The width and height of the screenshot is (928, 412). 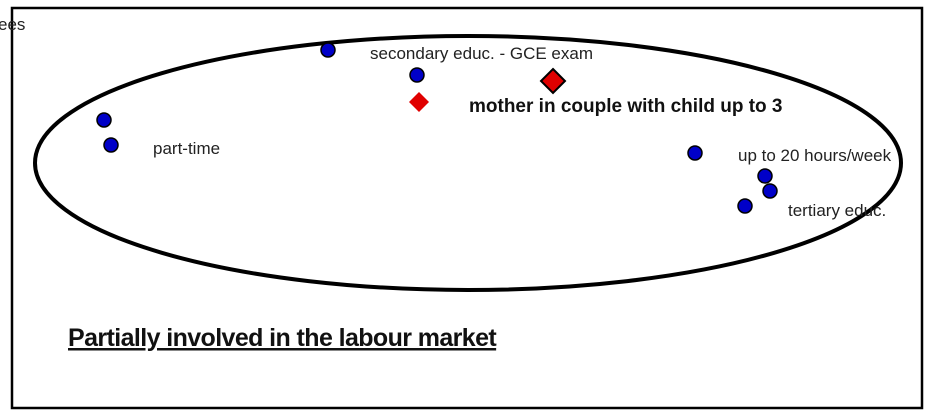 What do you see at coordinates (626, 106) in the screenshot?
I see `label: mother in couple with child up to 3` at bounding box center [626, 106].